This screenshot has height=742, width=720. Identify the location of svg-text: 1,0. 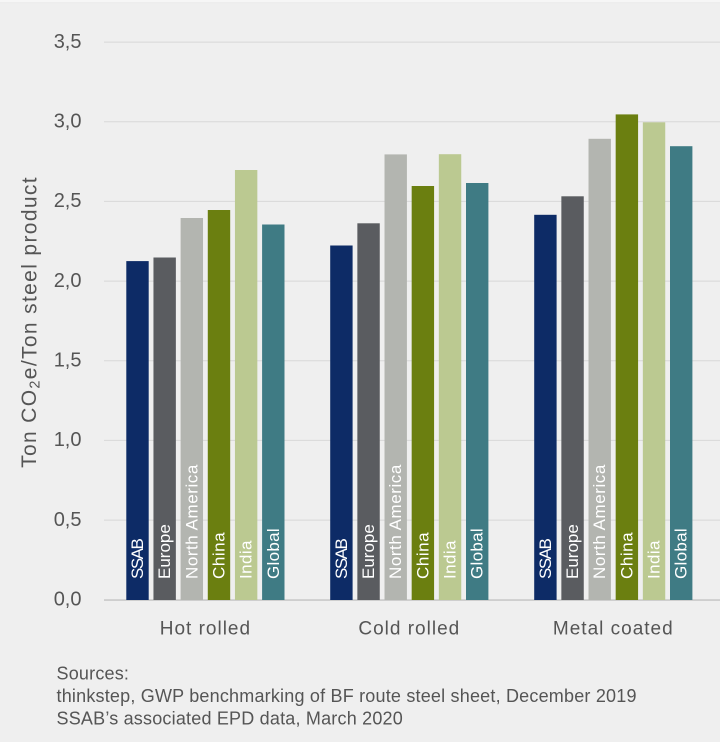
(68, 440).